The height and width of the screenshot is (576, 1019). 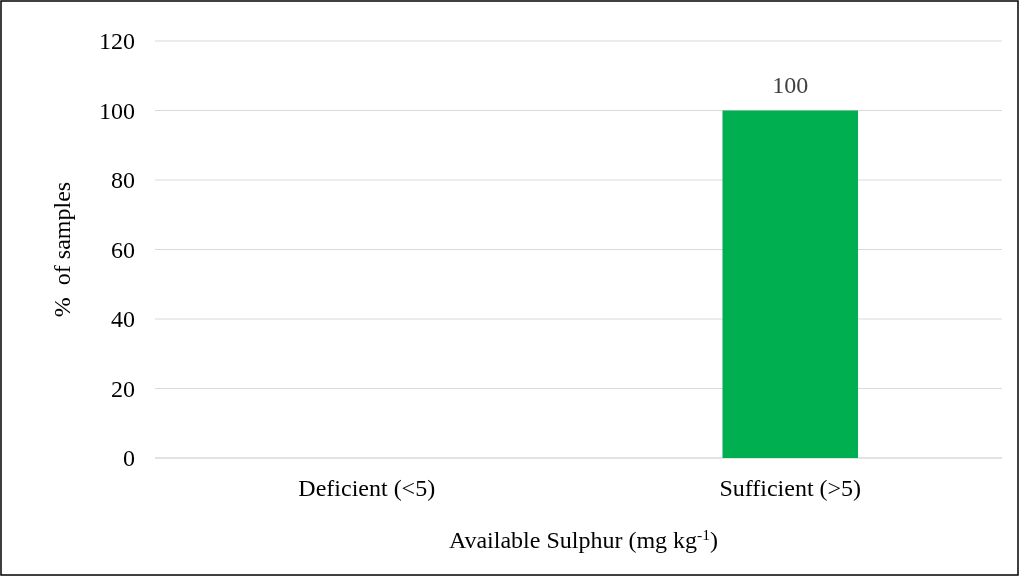 I want to click on y-tick-label: 120, so click(x=117, y=41).